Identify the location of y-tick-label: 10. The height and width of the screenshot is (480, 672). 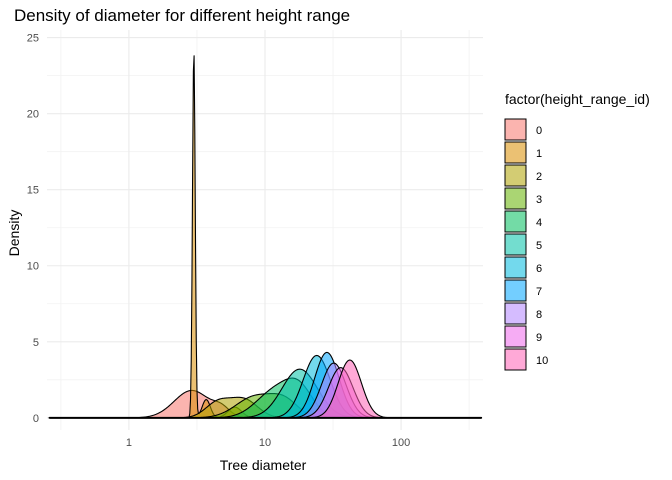
(33, 267).